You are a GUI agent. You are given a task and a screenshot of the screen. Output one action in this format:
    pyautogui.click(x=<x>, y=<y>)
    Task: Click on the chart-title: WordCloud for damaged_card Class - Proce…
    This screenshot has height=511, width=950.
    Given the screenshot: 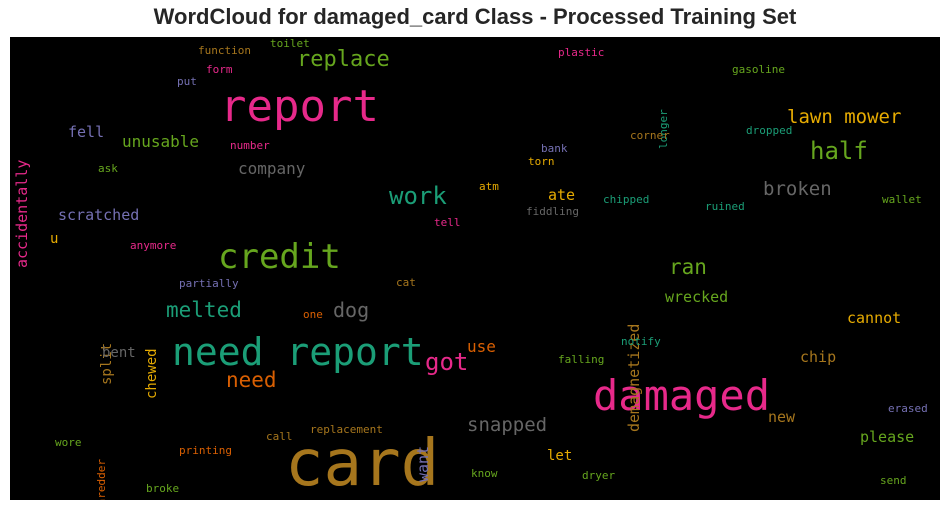 What is the action you would take?
    pyautogui.click(x=475, y=16)
    